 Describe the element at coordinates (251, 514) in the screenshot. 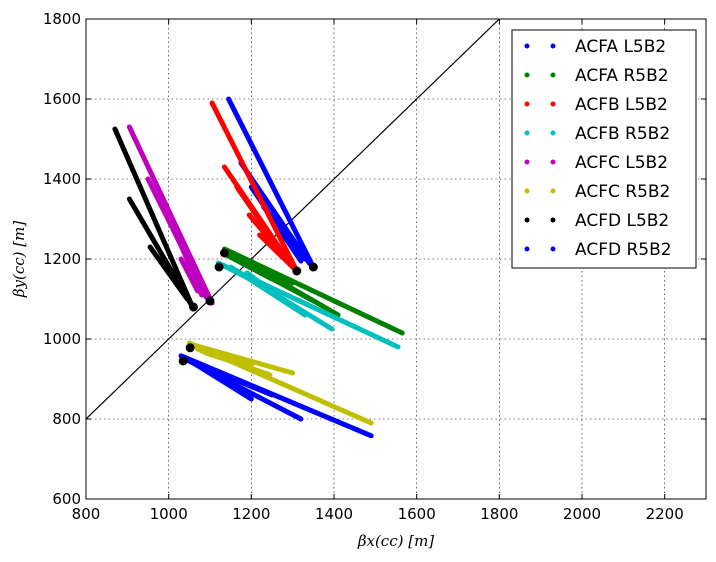

I see `x-tick-label: 1200` at that location.